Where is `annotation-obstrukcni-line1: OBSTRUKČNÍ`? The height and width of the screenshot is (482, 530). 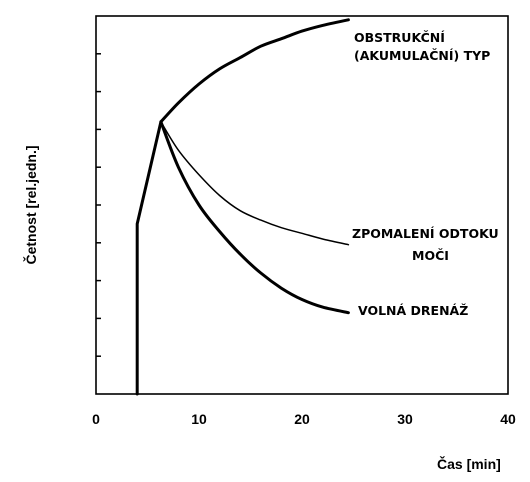 annotation-obstrukcni-line1: OBSTRUKČNÍ is located at coordinates (399, 37).